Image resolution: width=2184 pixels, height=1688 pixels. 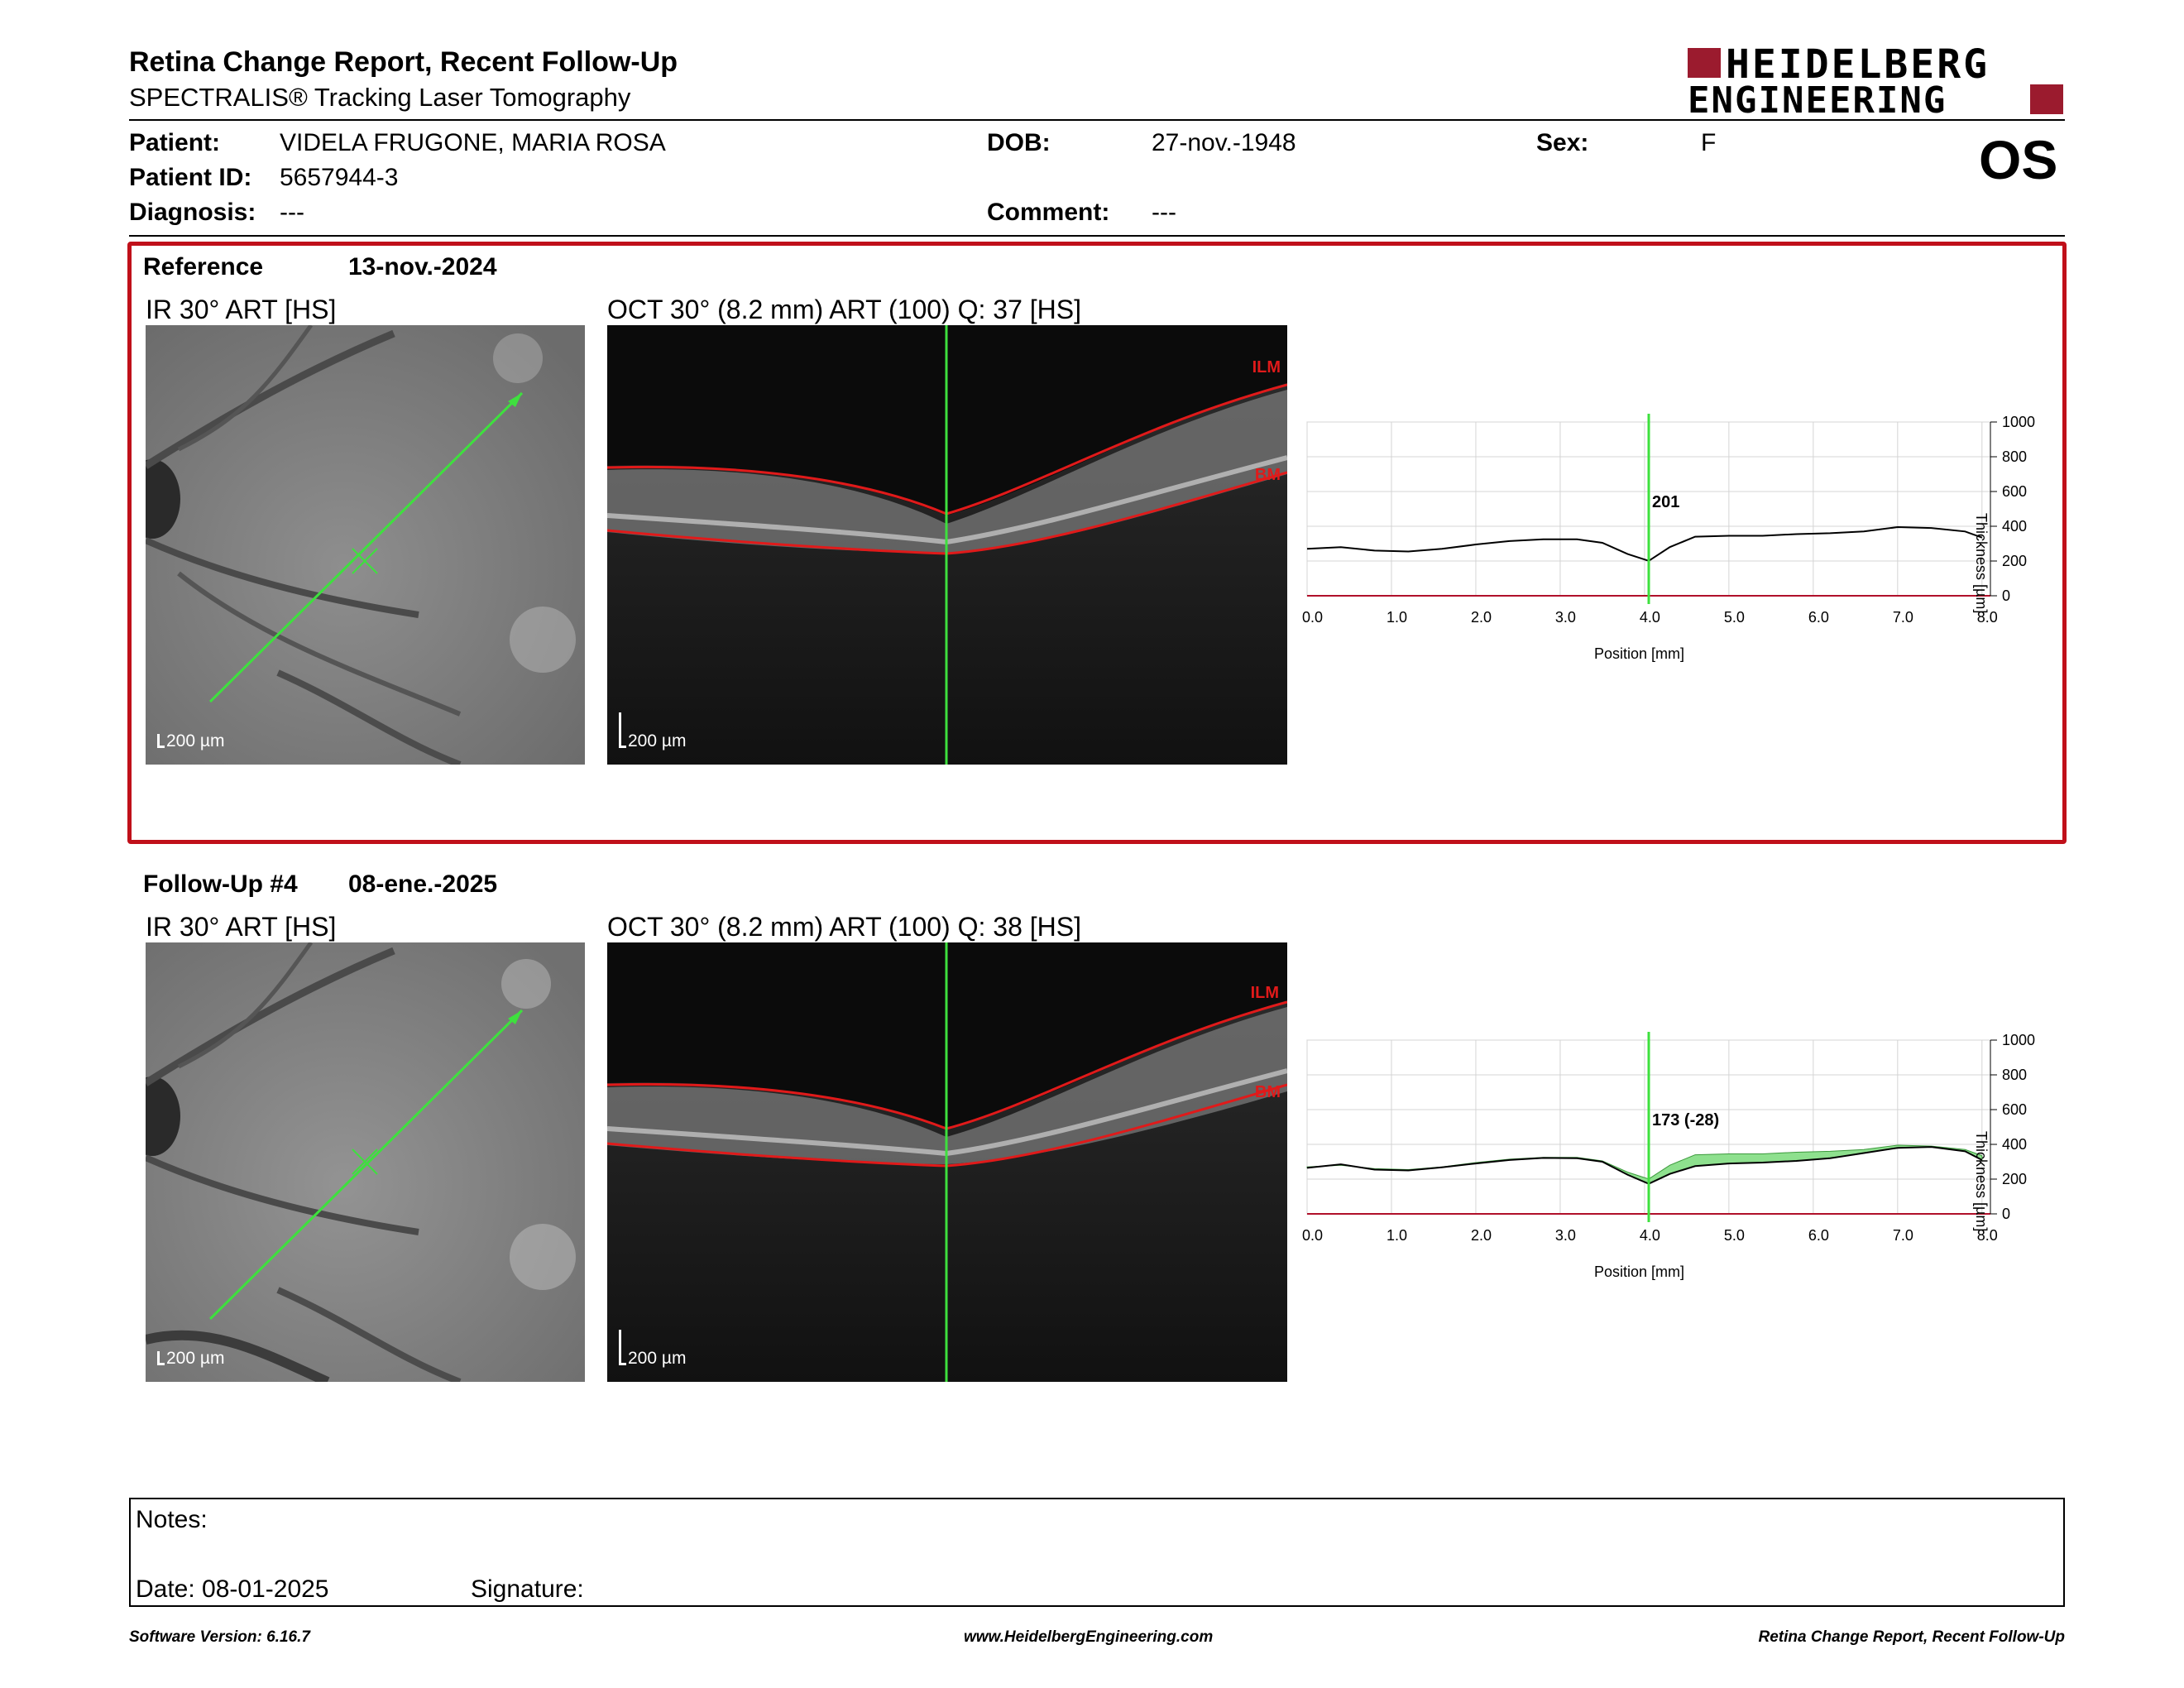 I want to click on ref-marker-label: 201, so click(x=1666, y=502).